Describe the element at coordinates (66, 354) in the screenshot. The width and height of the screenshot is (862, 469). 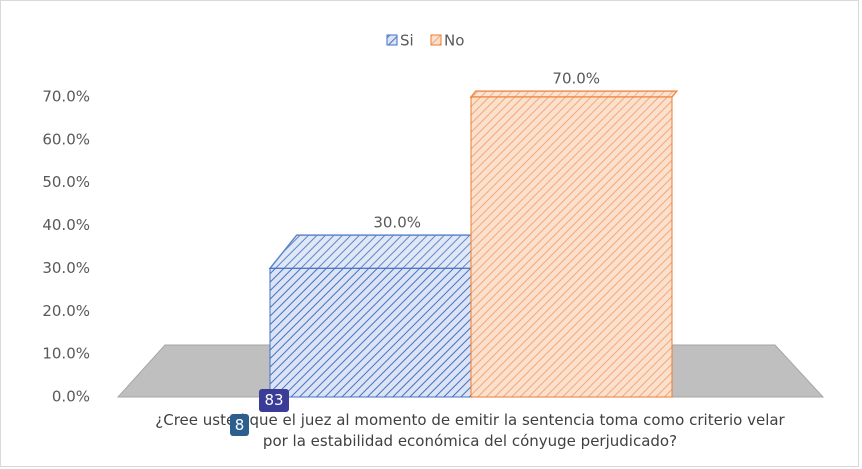
I see `y-tick-label: 10.0%` at that location.